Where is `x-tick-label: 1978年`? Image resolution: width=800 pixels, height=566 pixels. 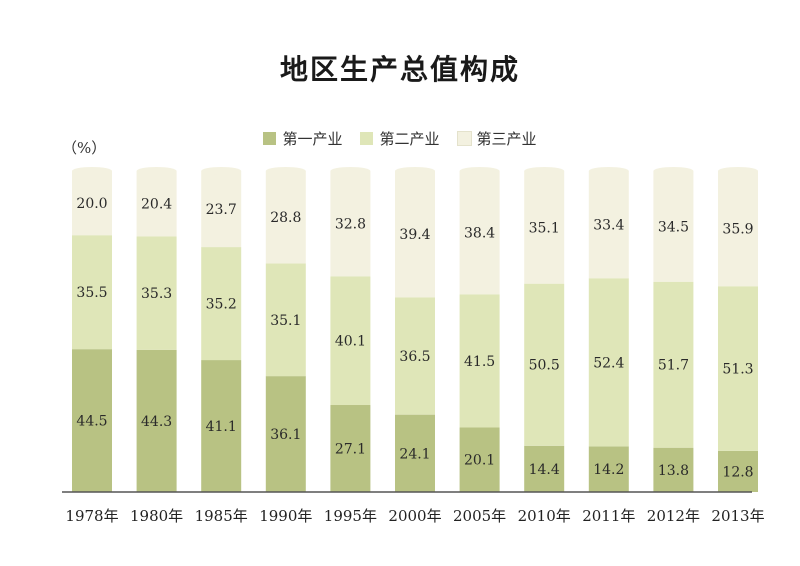 x-tick-label: 1978年 is located at coordinates (91, 516).